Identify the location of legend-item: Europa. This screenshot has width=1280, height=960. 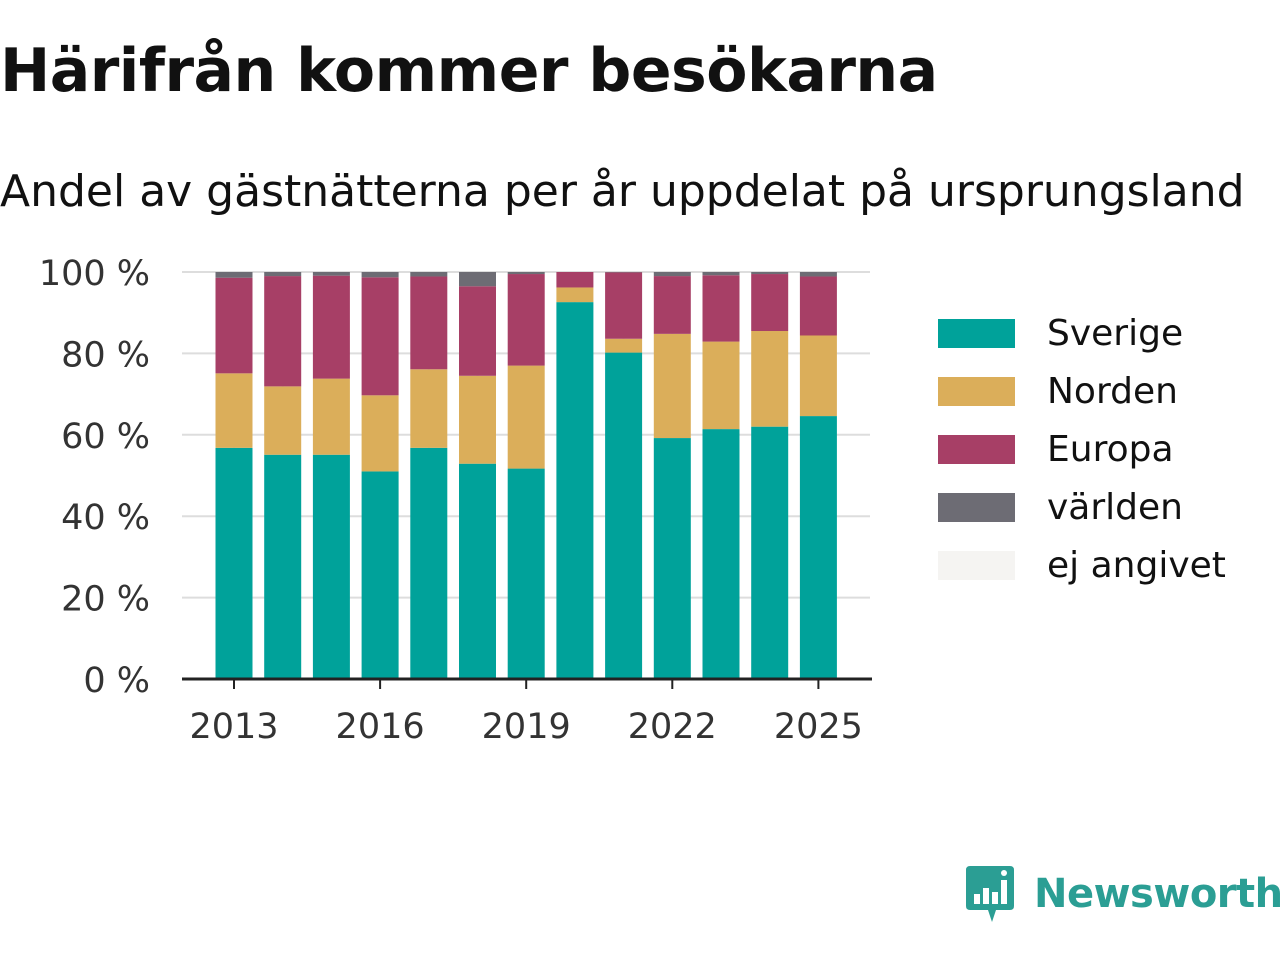
(1082, 449).